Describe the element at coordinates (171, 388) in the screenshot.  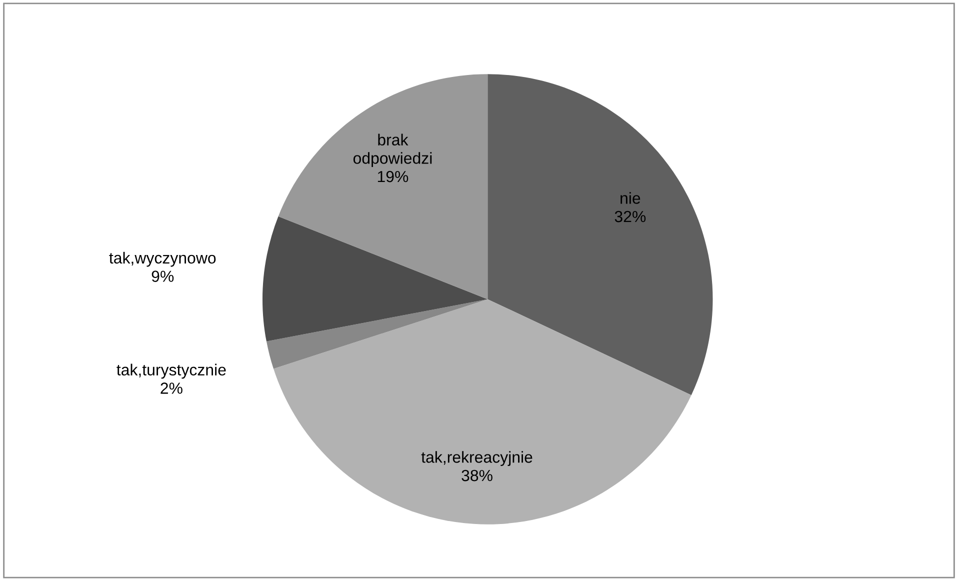
I see `data-label: 2%` at that location.